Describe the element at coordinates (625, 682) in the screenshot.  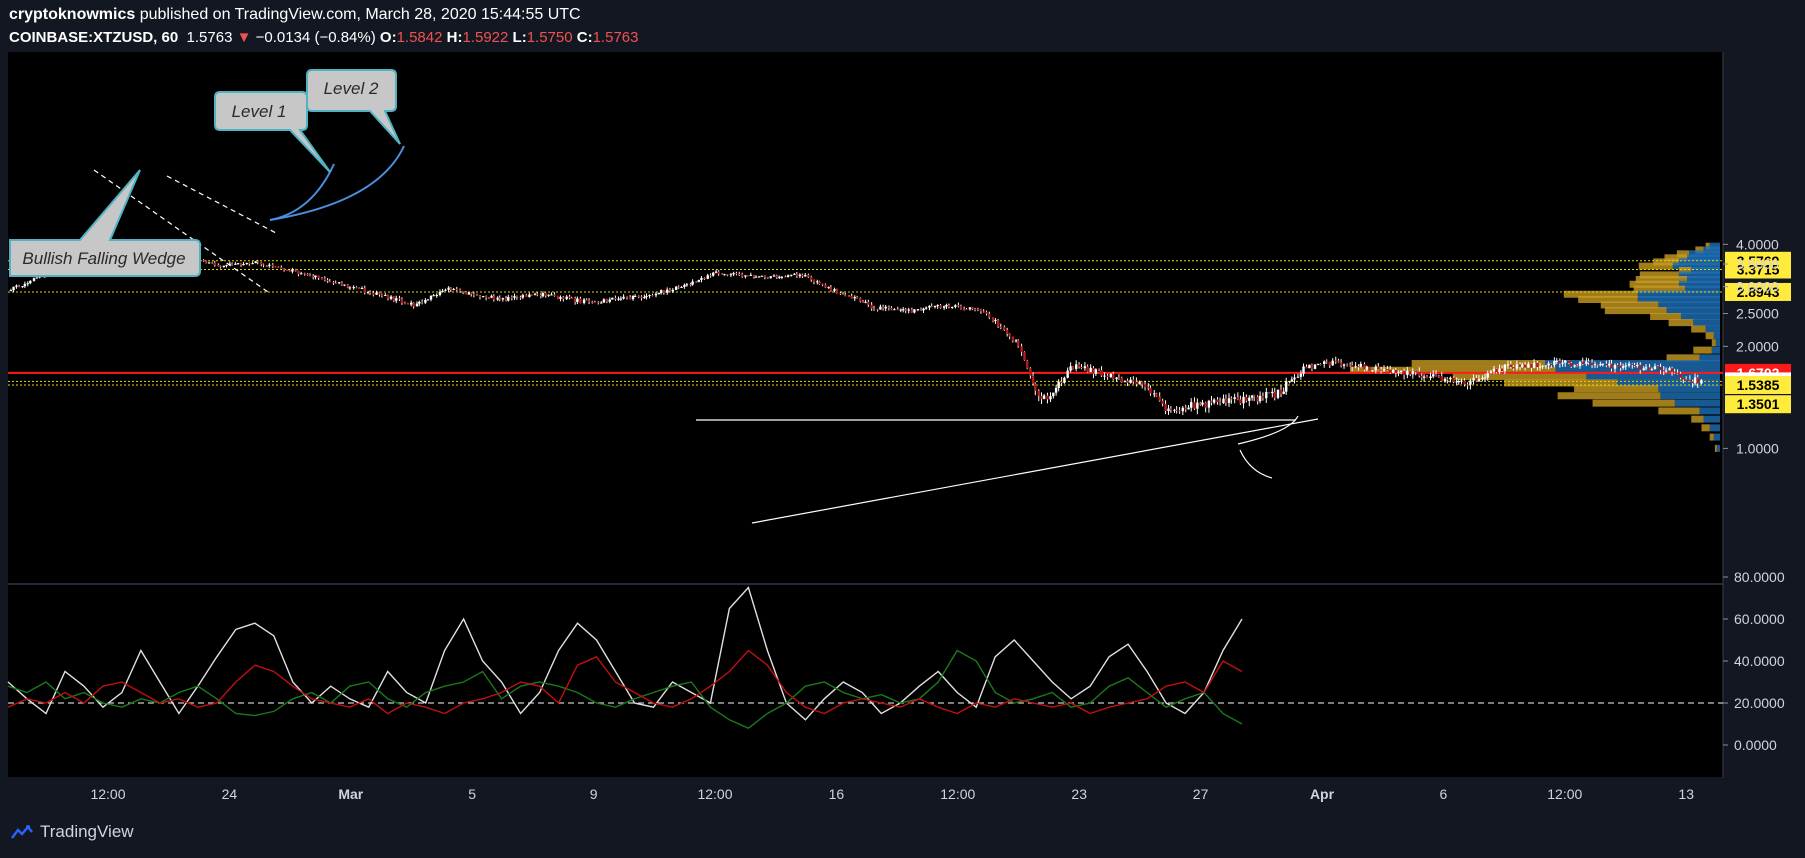
I see `osc-series-line` at that location.